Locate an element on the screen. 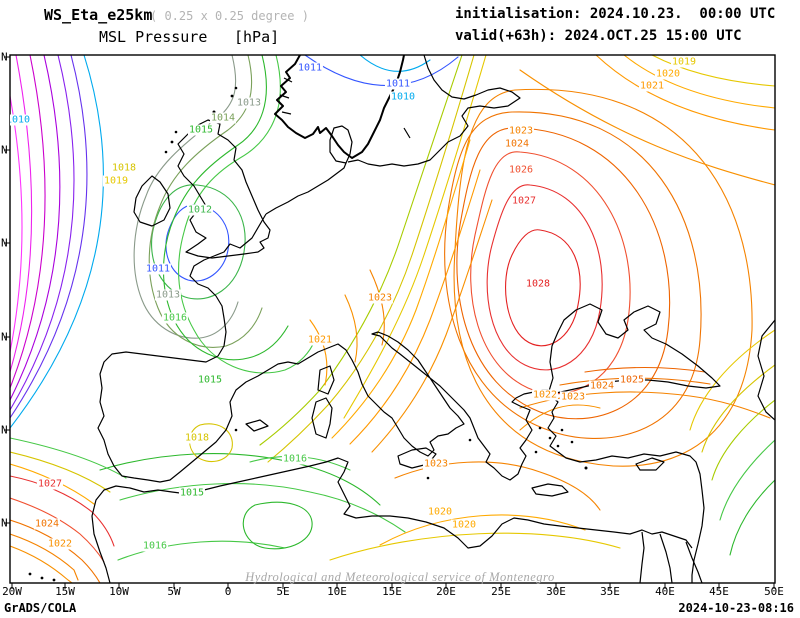  x-tick-label: 0 is located at coordinates (228, 591).